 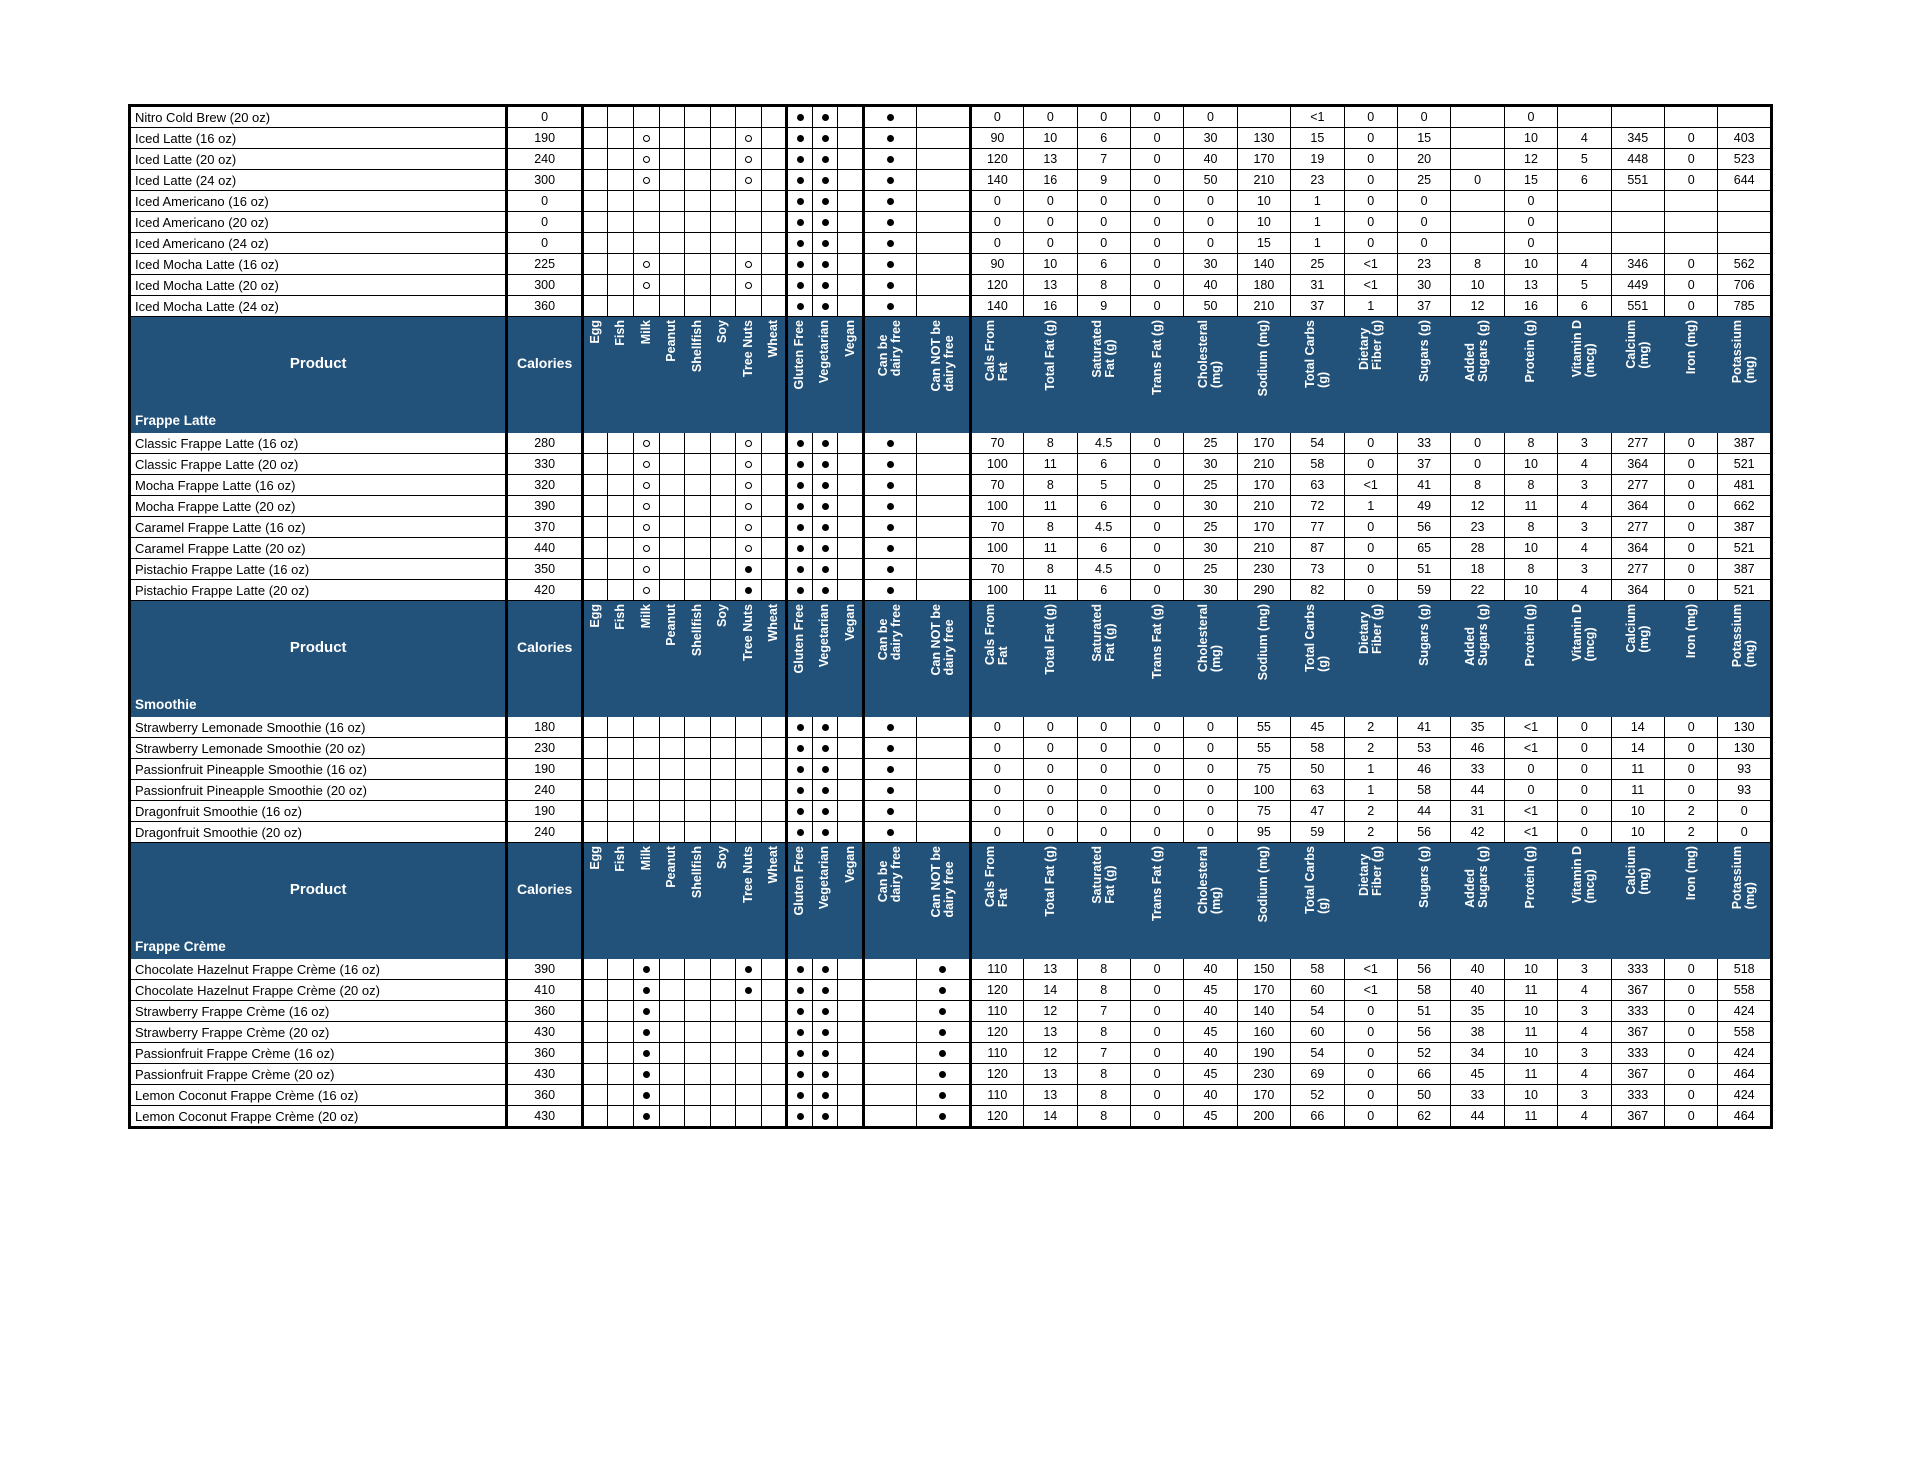 What do you see at coordinates (1637, 464) in the screenshot?
I see `cell-nutrient-calcium-mg: 364` at bounding box center [1637, 464].